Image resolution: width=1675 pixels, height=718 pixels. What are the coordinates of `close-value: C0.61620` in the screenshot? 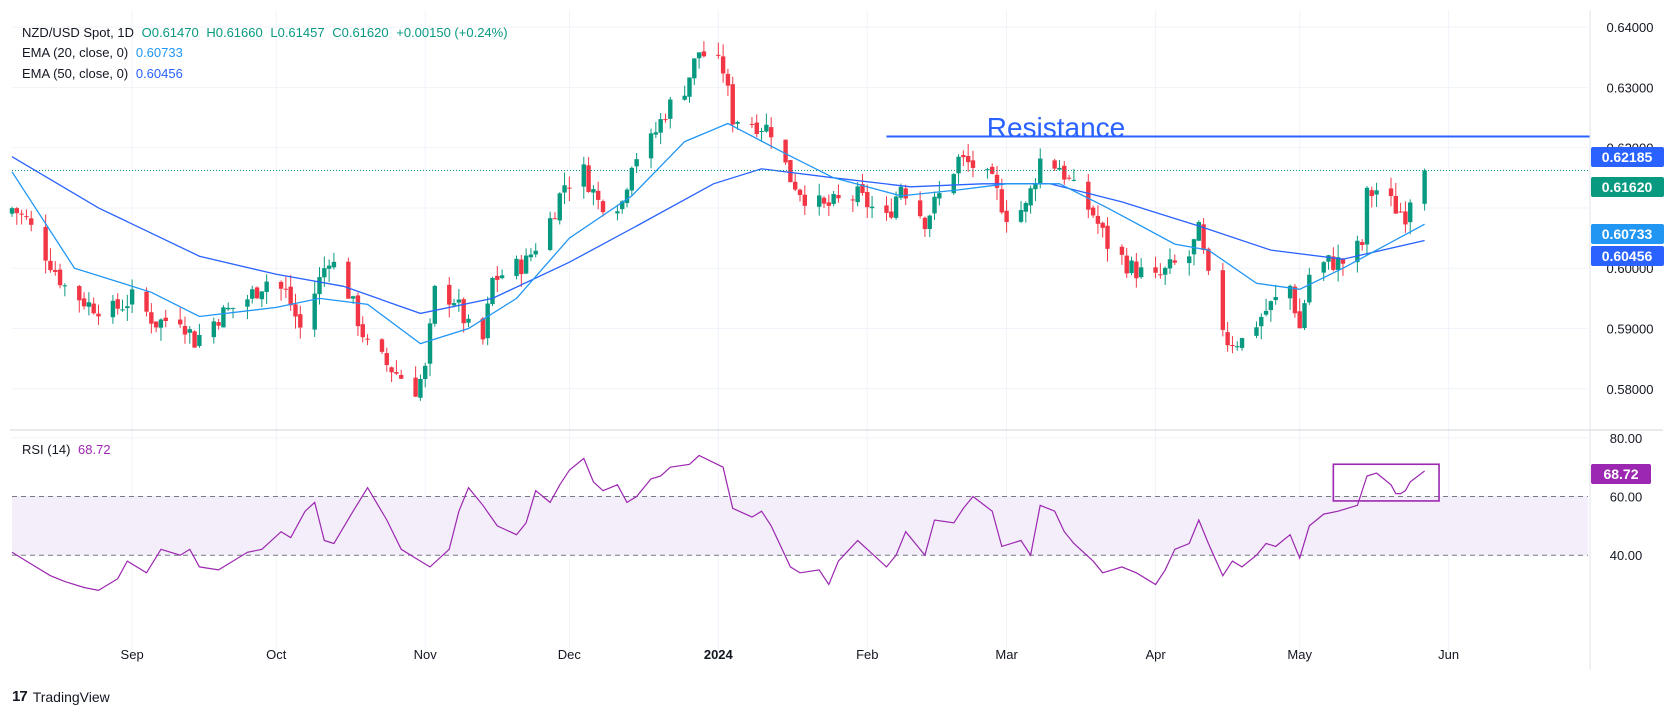 It's located at (360, 32).